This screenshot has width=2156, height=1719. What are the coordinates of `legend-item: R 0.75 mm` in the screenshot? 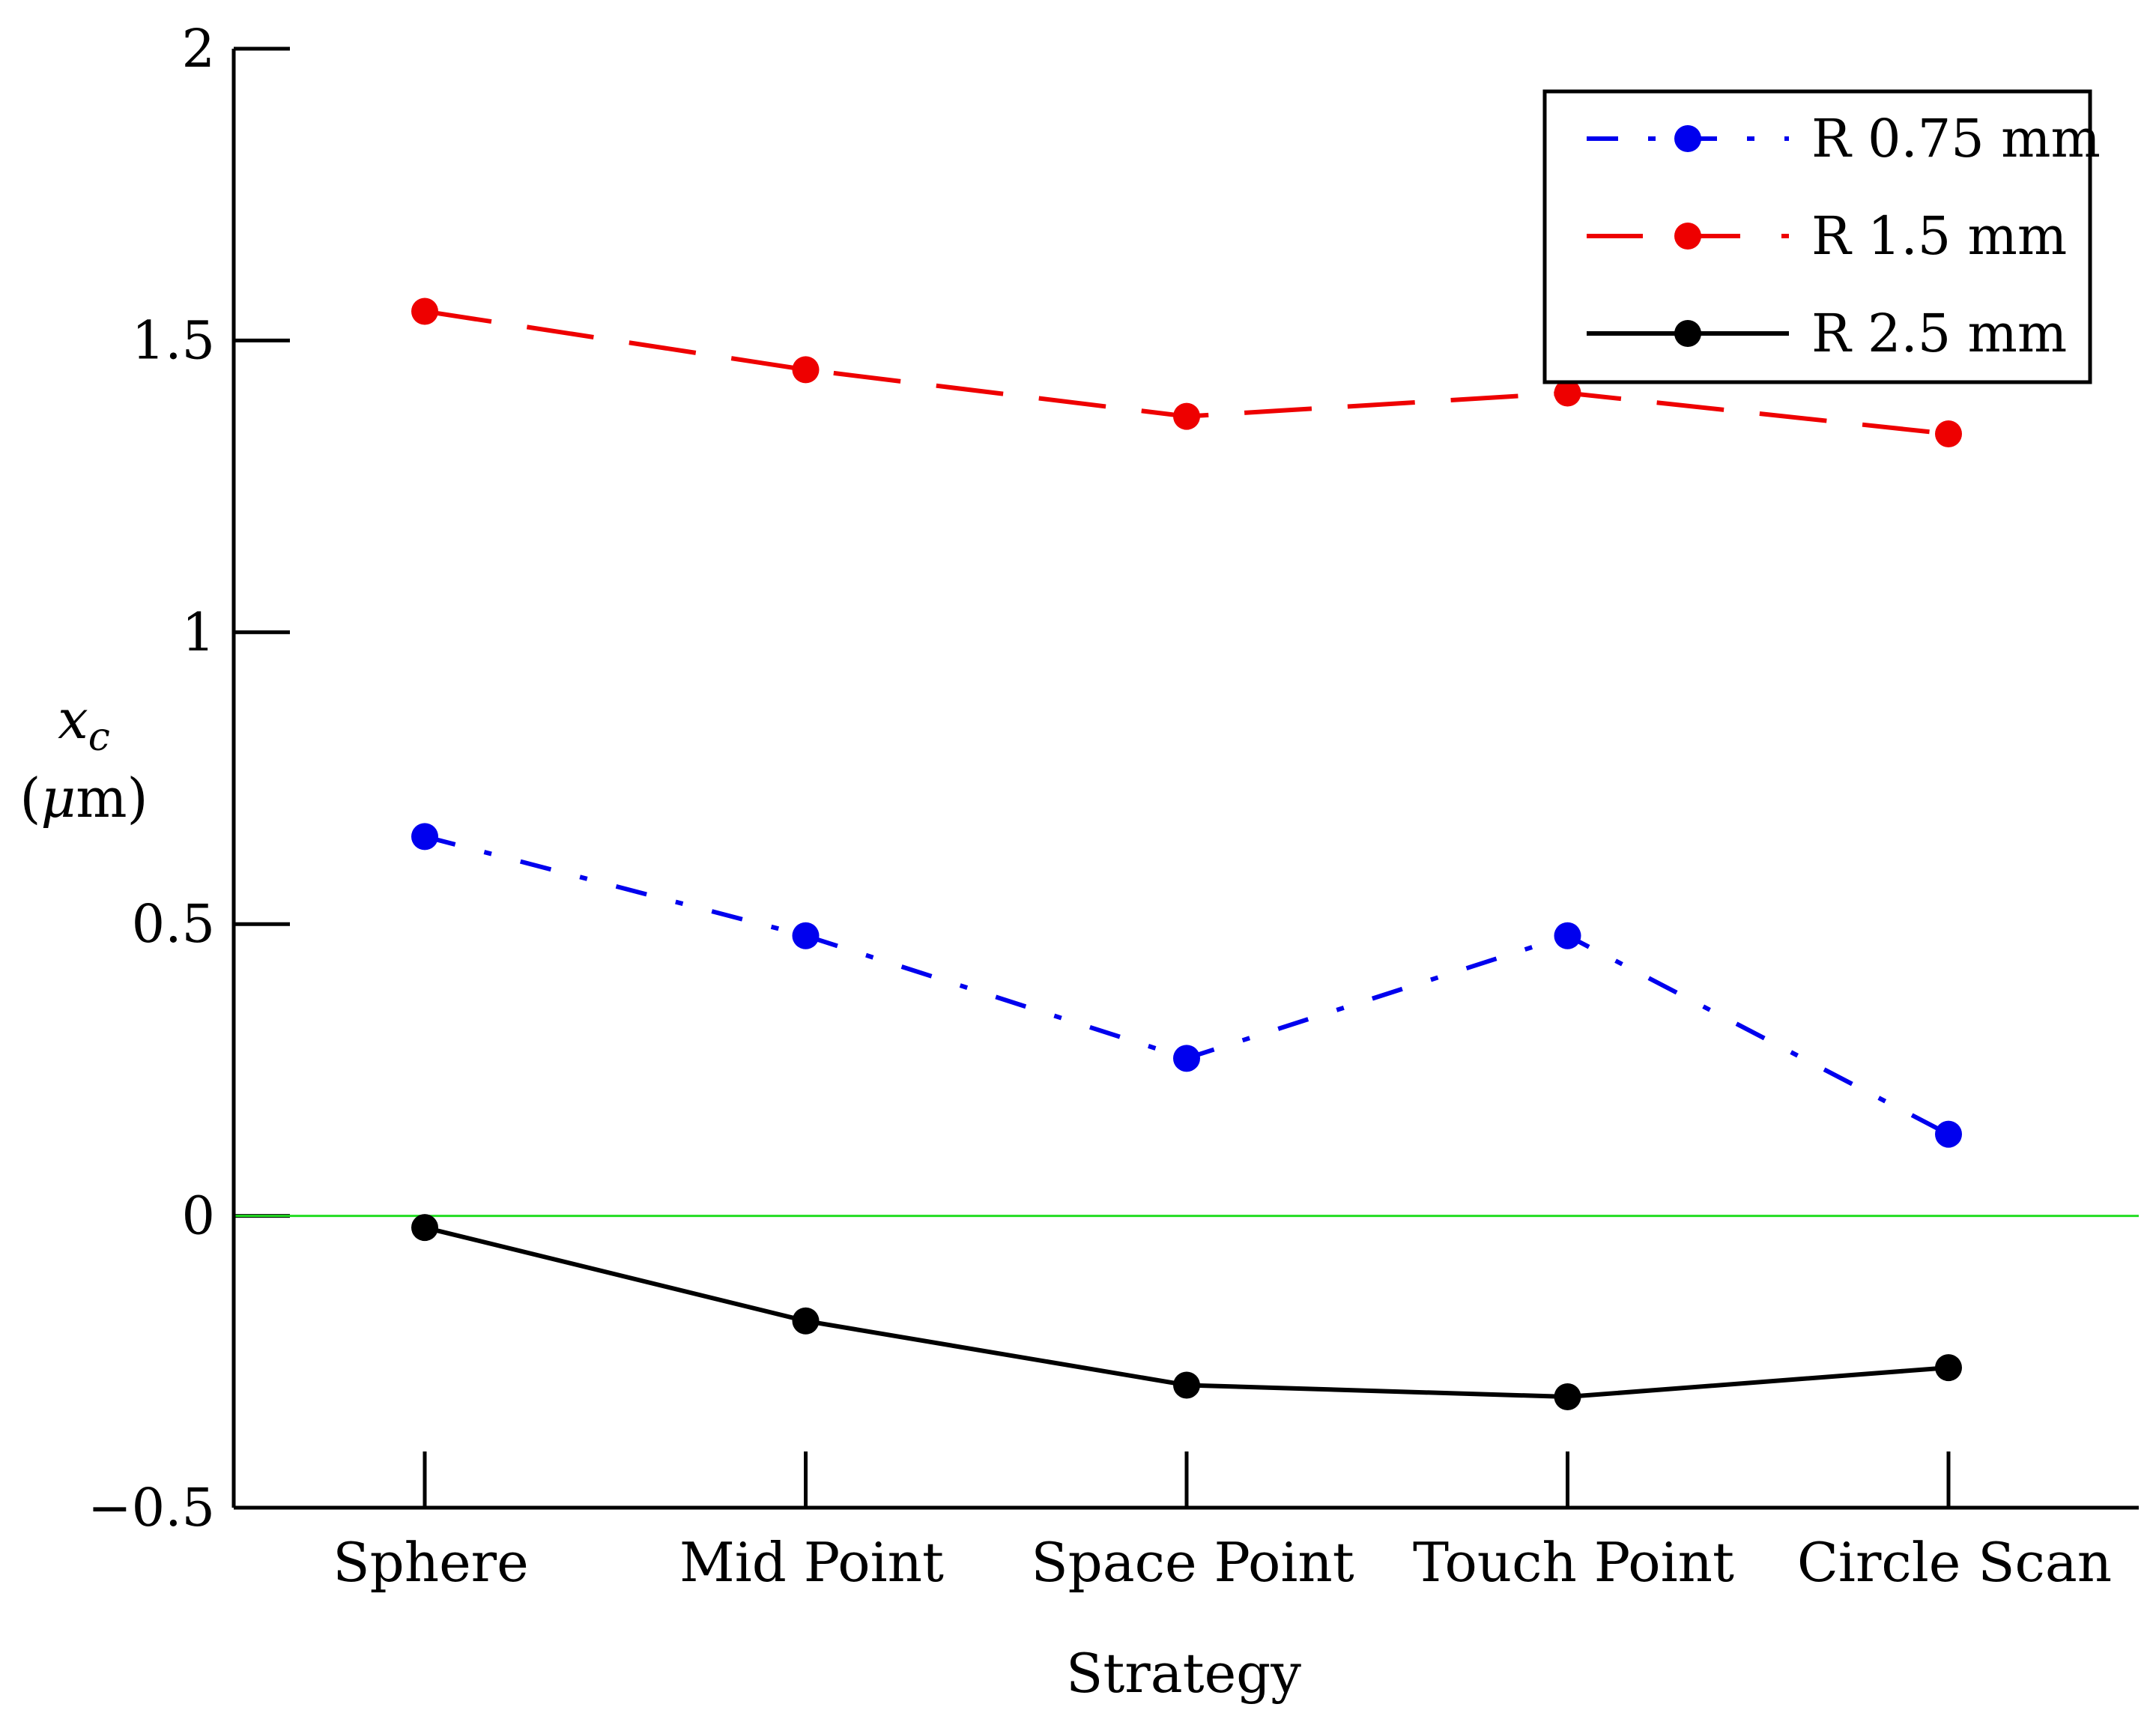 It's located at (1844, 138).